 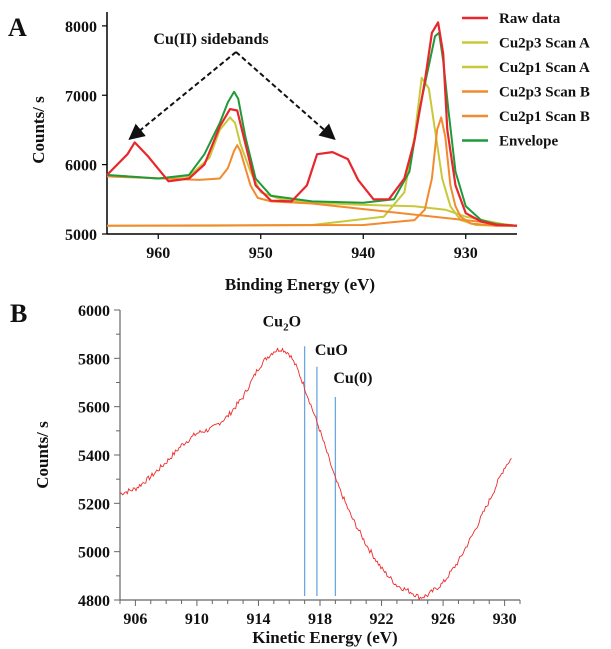 I want to click on panel-b-x-tick-label: 926, so click(x=443, y=619).